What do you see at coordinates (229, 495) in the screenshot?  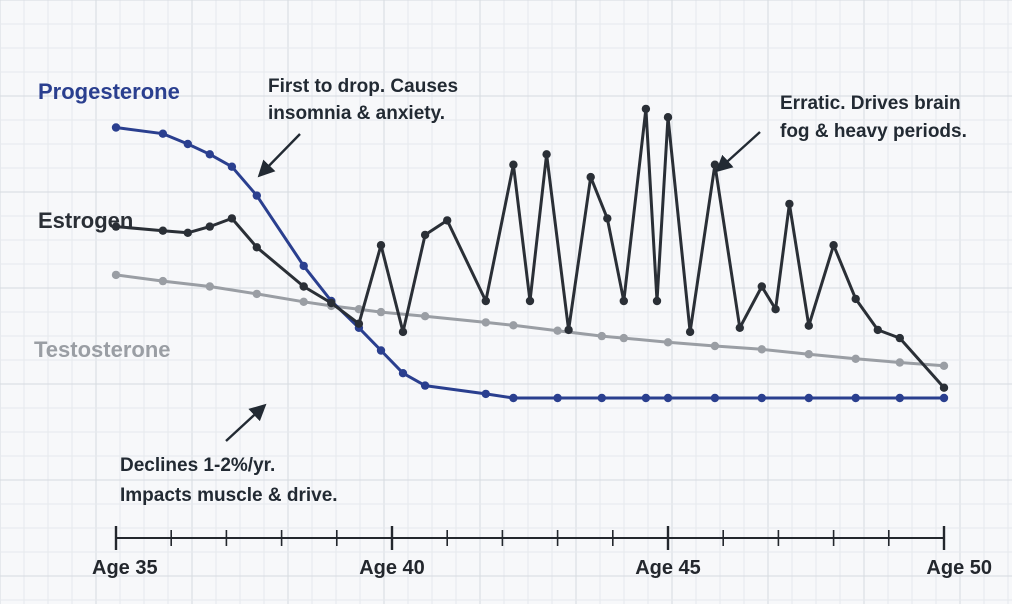 I see `annotation-testosterone-line2: Impacts muscle & drive.` at bounding box center [229, 495].